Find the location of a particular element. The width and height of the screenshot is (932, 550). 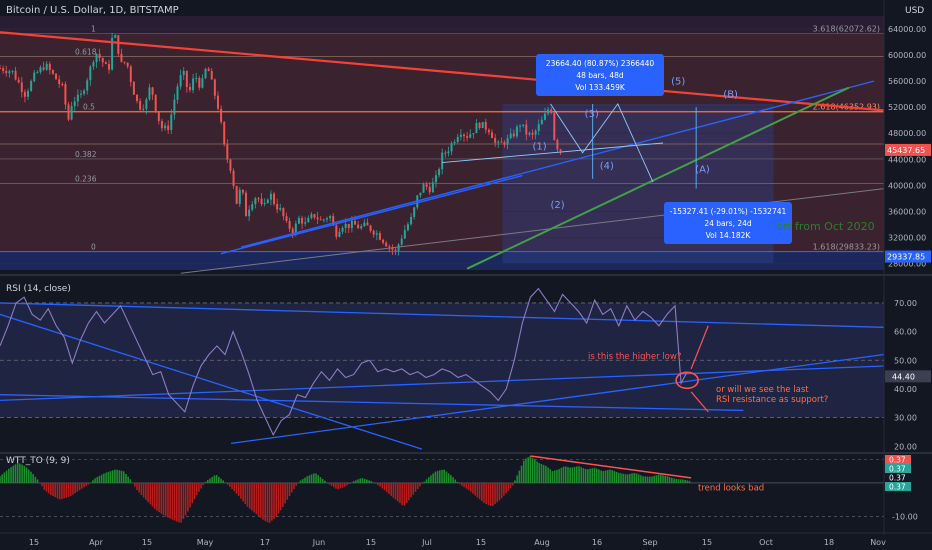

rsi-tick: 50.00 is located at coordinates (905, 360).